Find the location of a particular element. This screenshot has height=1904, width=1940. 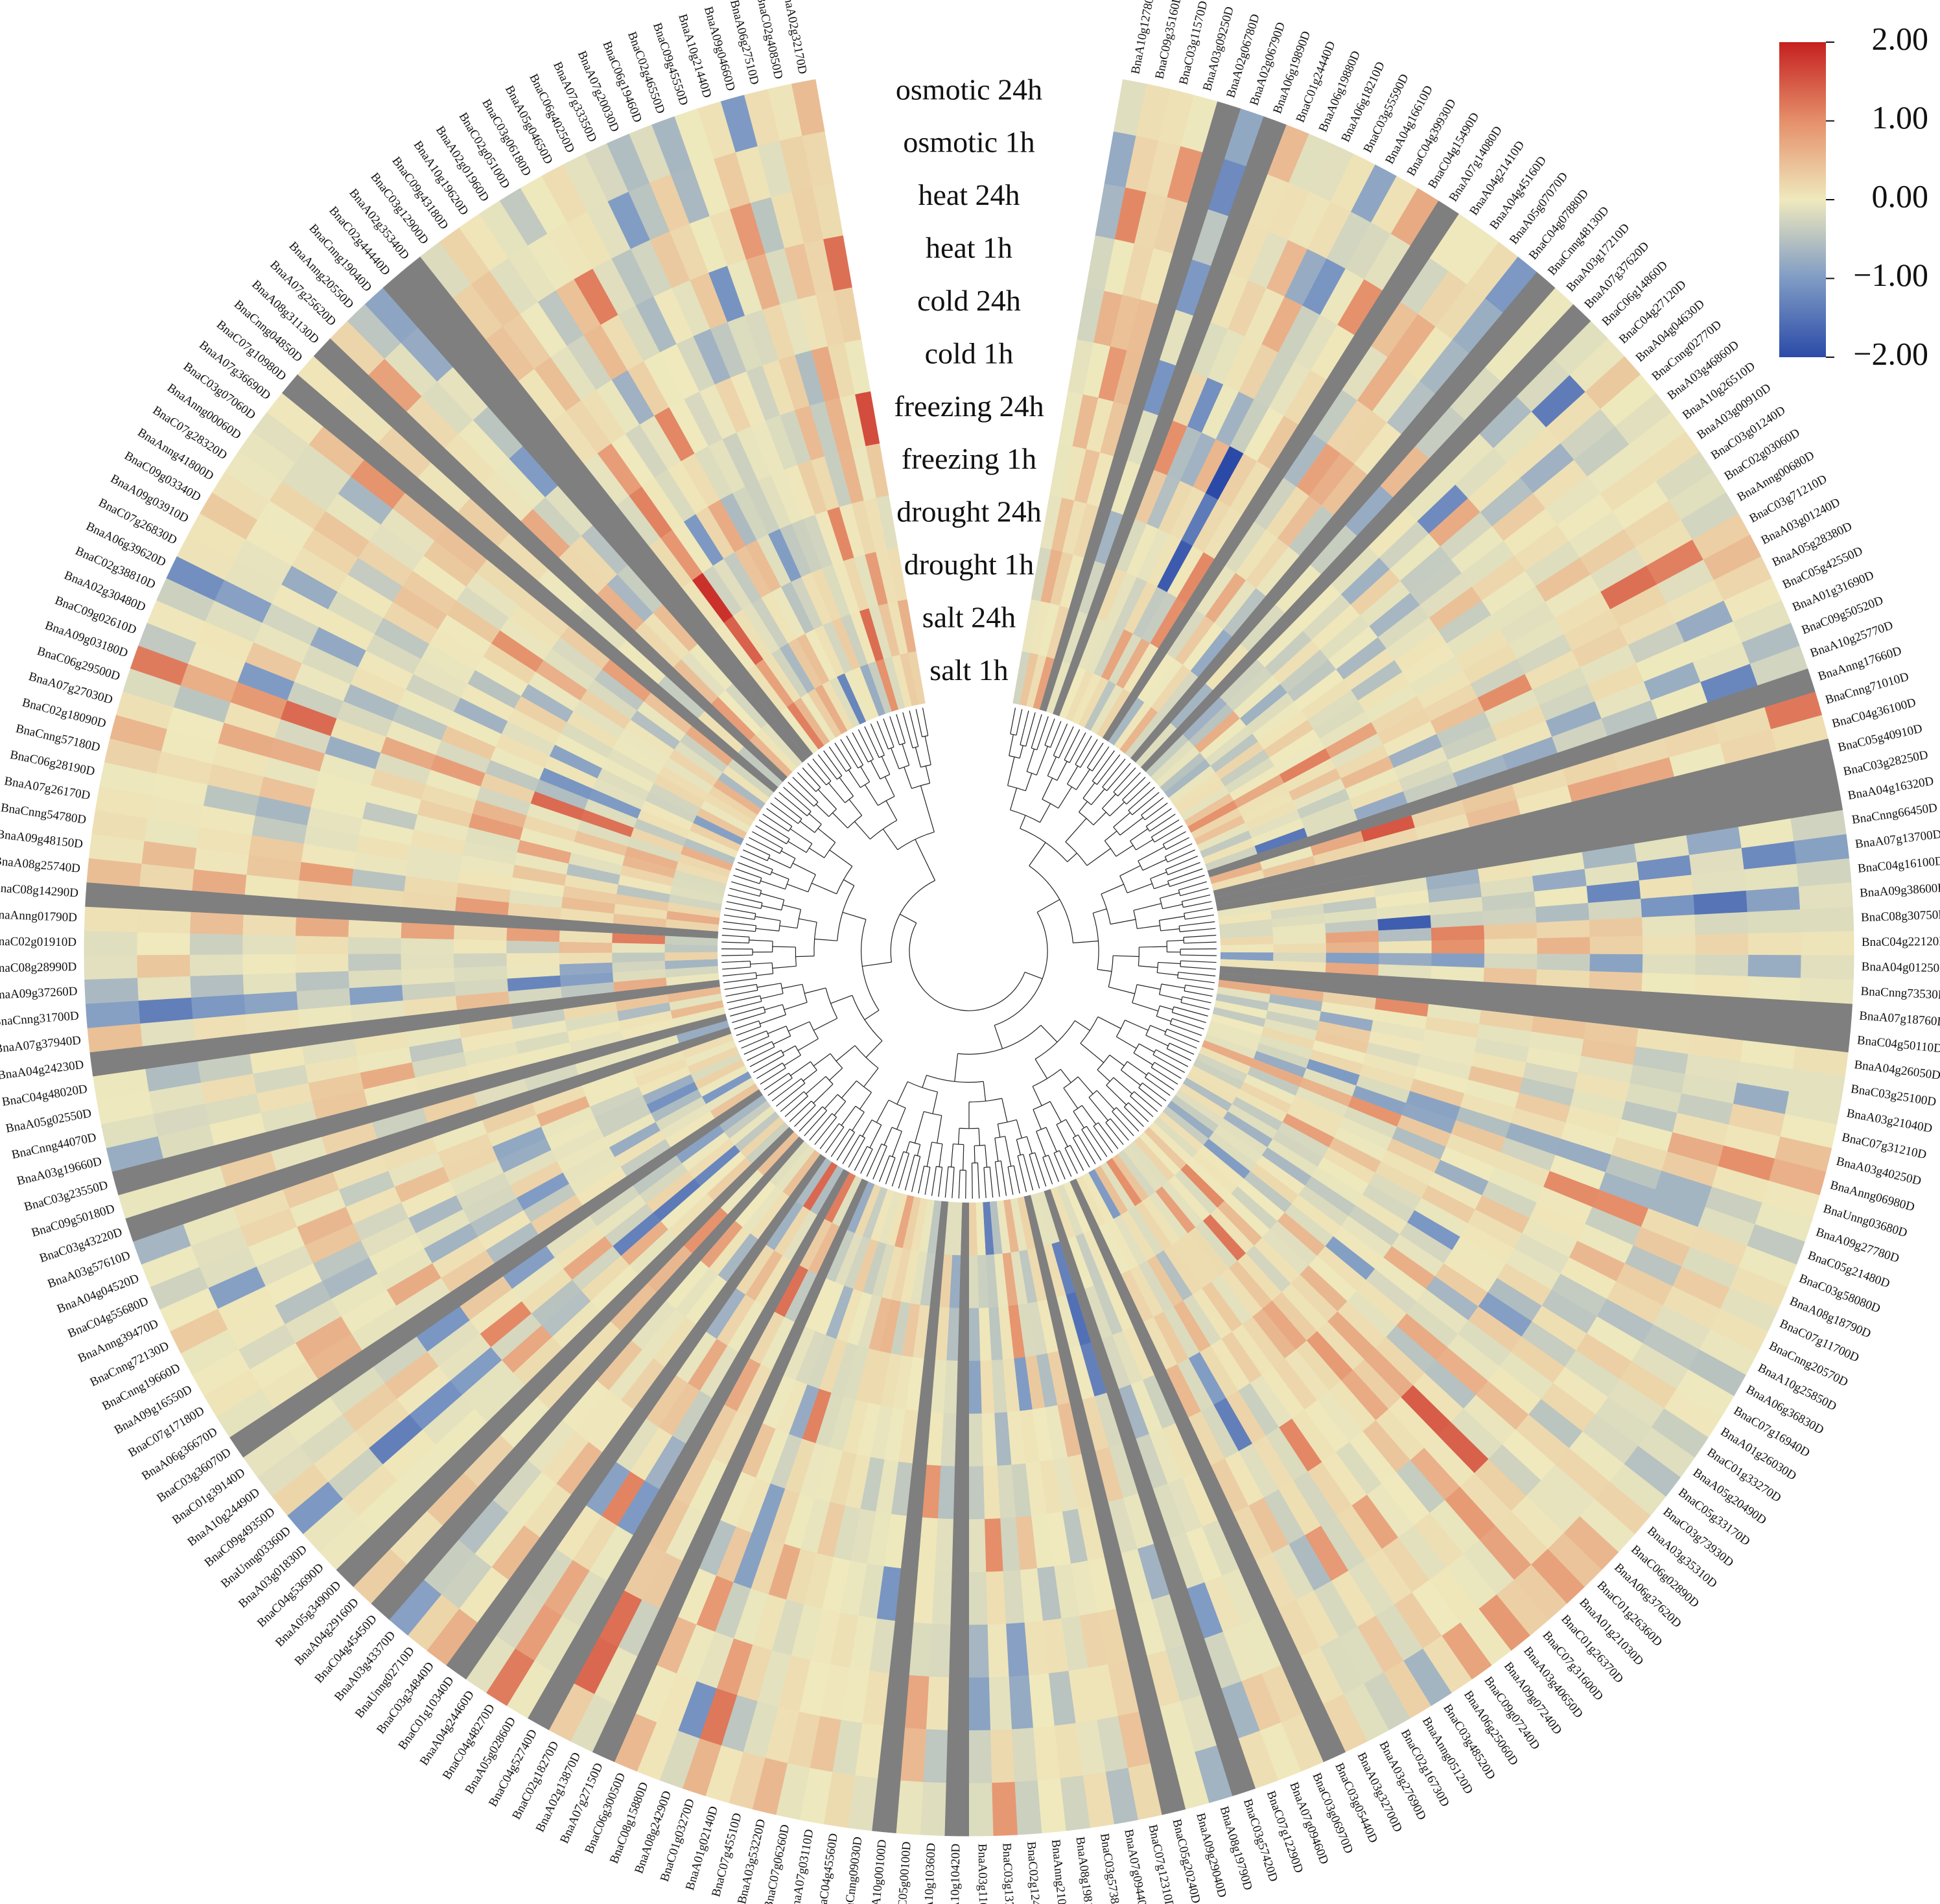

gene-label: BnaAnng01790D is located at coordinates (39, 916).